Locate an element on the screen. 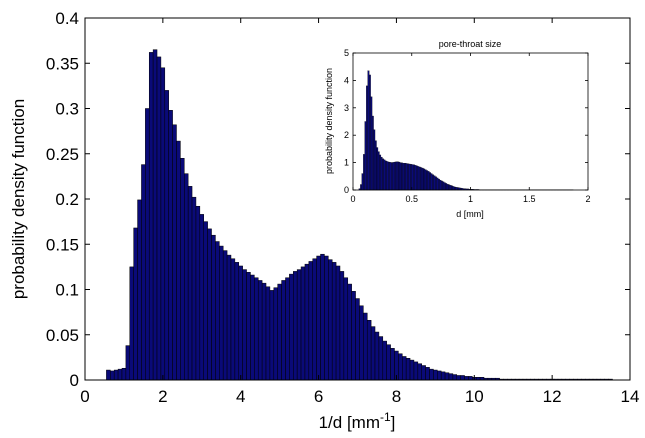  y-tick-label: 0 is located at coordinates (346, 190).